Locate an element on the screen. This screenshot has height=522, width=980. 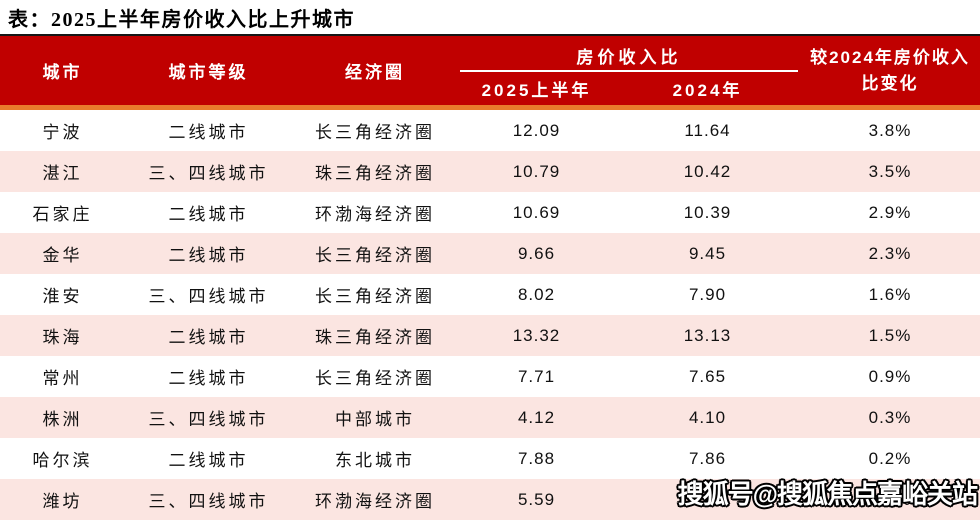
cell-circle: 东北城市 is located at coordinates (375, 460).